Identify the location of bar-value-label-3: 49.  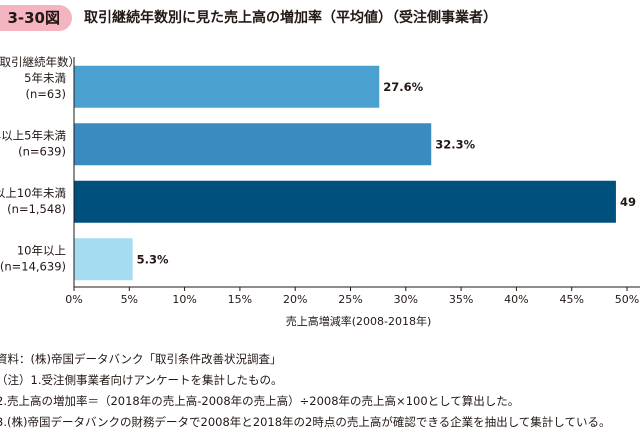
(628, 202).